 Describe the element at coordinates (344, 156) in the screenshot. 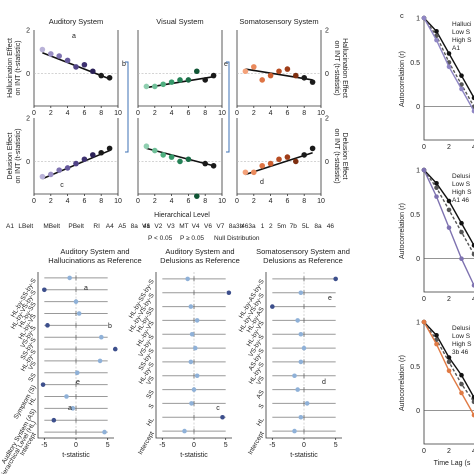

I see `y-axis-label: Delusion Effect` at that location.